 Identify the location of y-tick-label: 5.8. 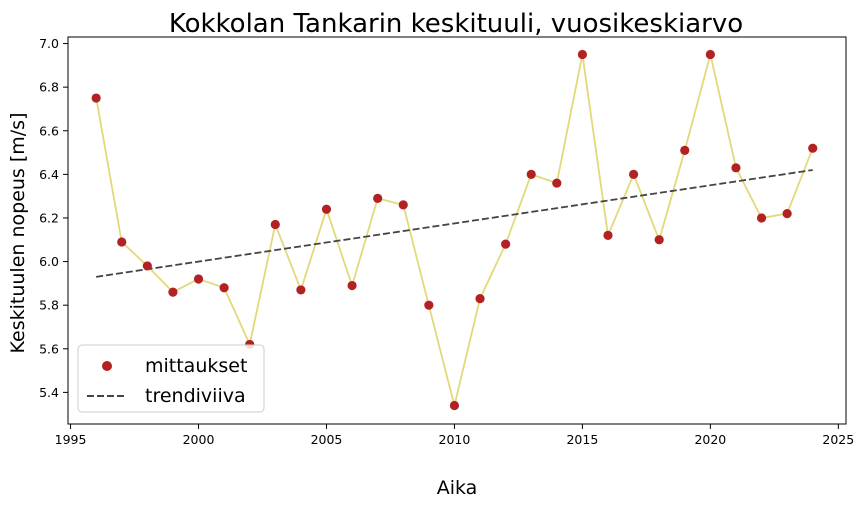
(49, 305).